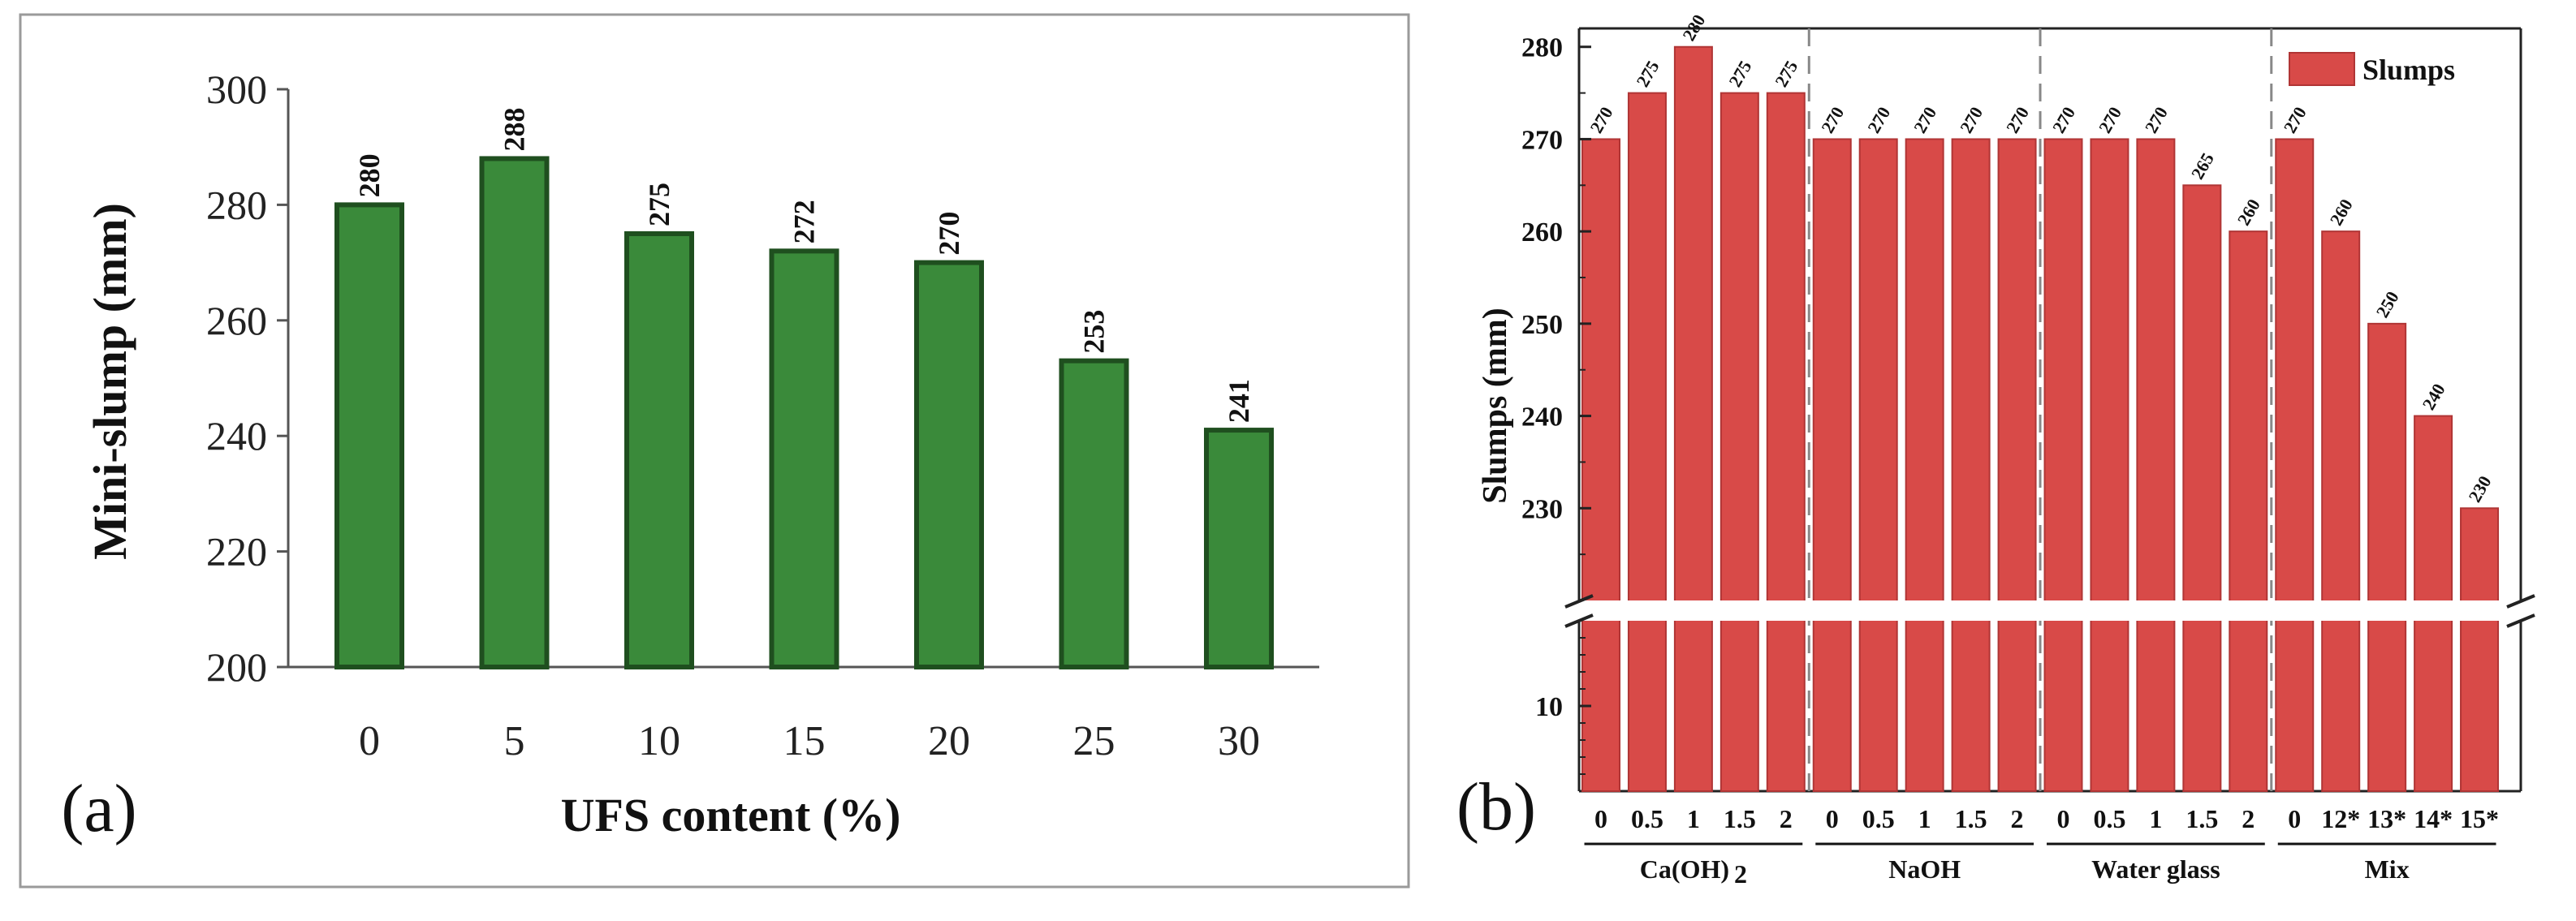 The height and width of the screenshot is (921, 2576). I want to click on y-tick-label: 300, so click(236, 89).